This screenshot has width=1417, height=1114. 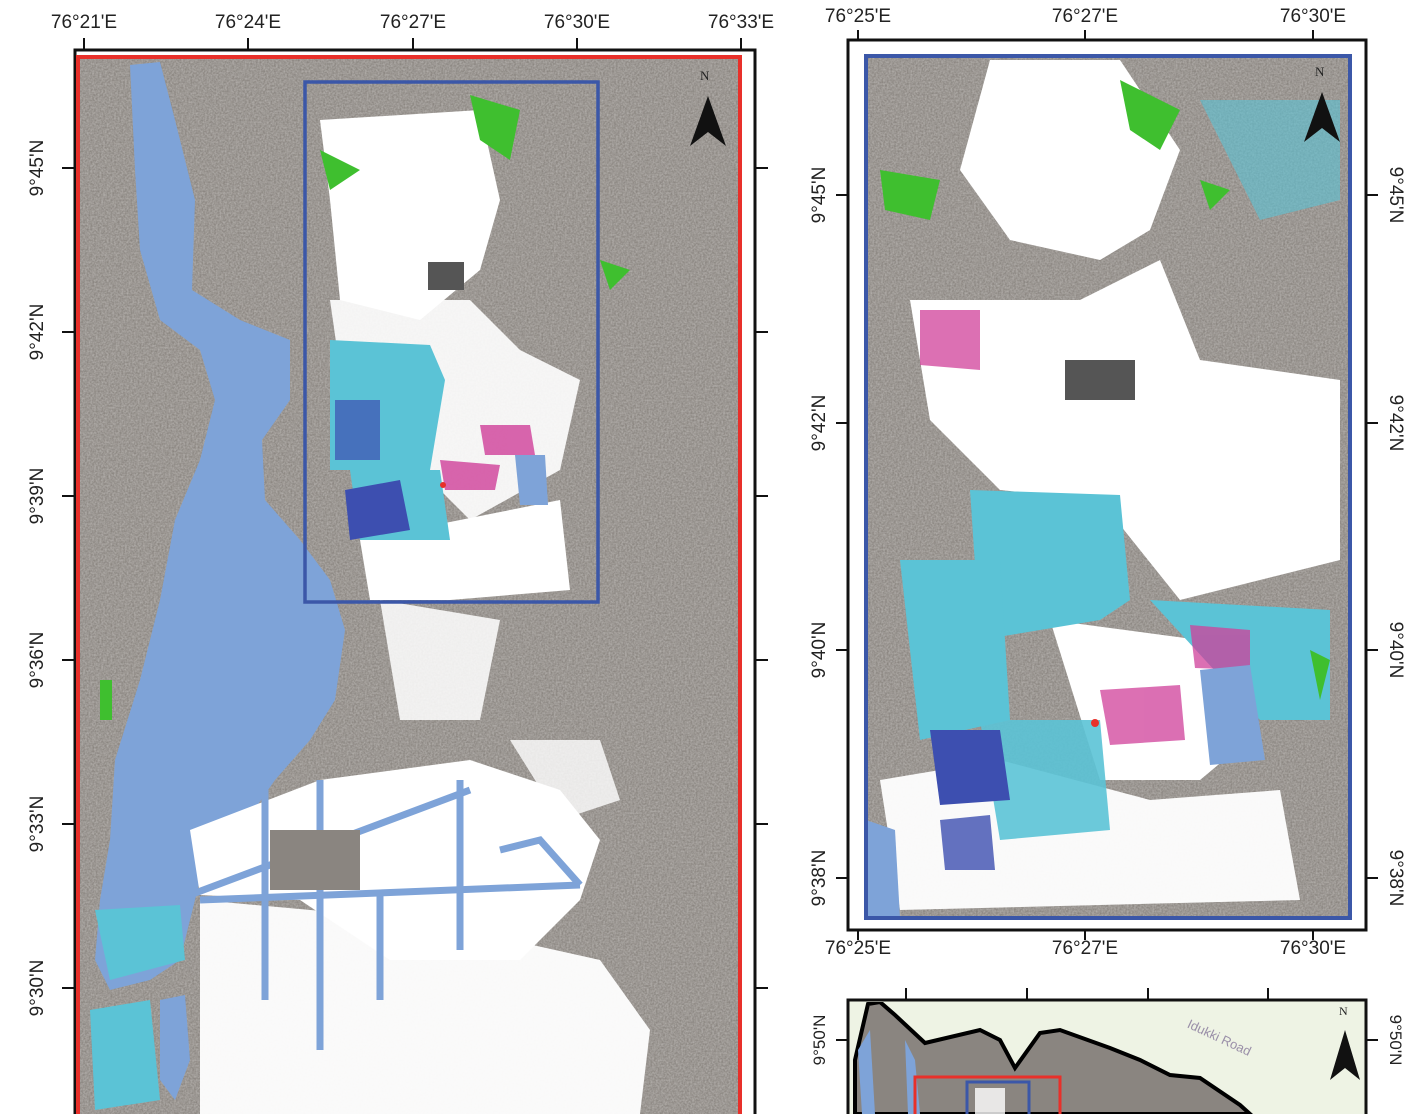 I want to click on zoom-class-magenta, so click(x=1085, y=527).